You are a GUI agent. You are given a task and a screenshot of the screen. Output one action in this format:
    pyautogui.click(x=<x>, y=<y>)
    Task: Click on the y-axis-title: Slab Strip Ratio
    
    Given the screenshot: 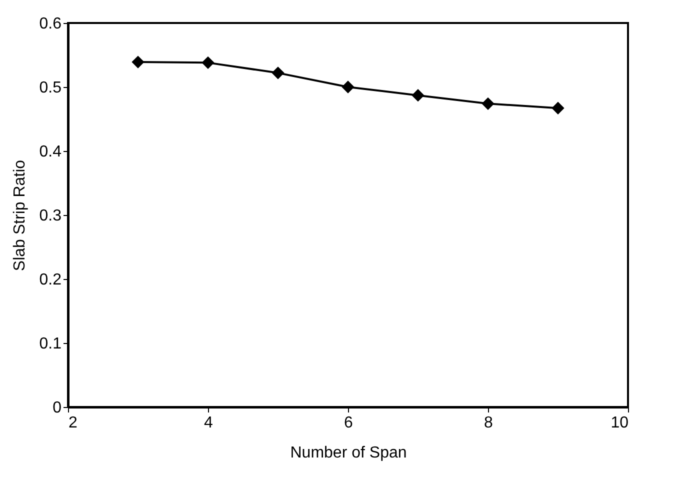 What is the action you would take?
    pyautogui.click(x=19, y=216)
    